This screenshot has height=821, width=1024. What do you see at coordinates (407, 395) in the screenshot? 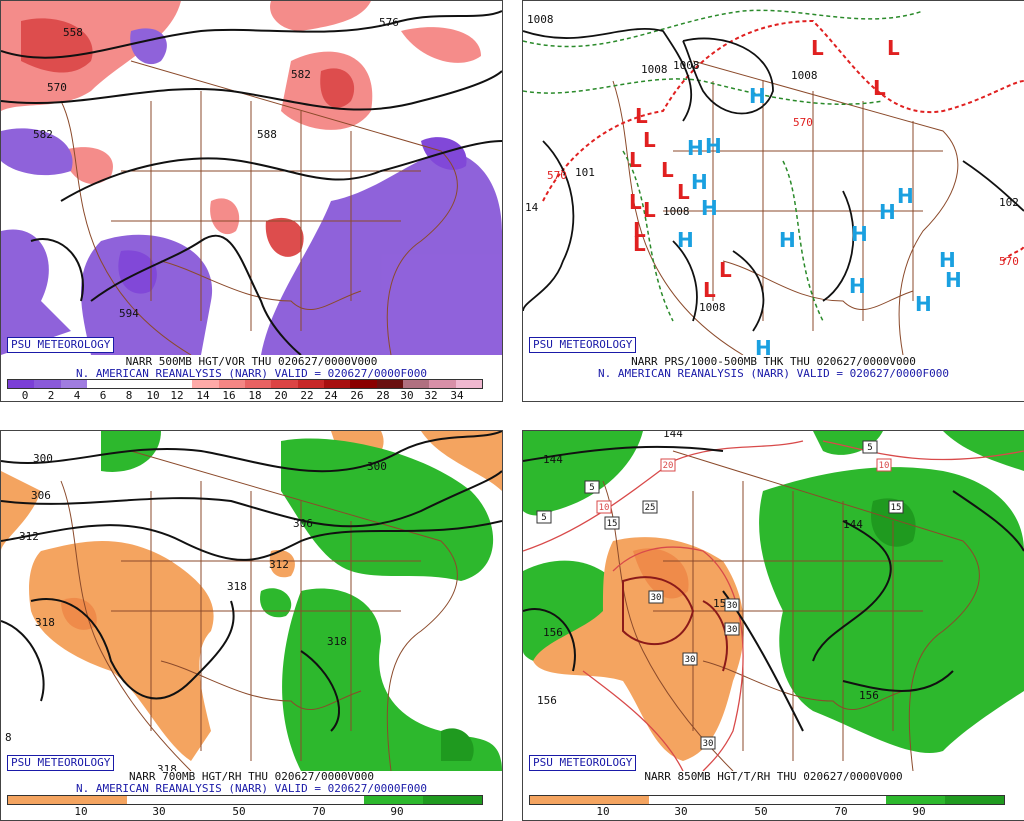
I see `cbar-tick: 30` at bounding box center [407, 395].